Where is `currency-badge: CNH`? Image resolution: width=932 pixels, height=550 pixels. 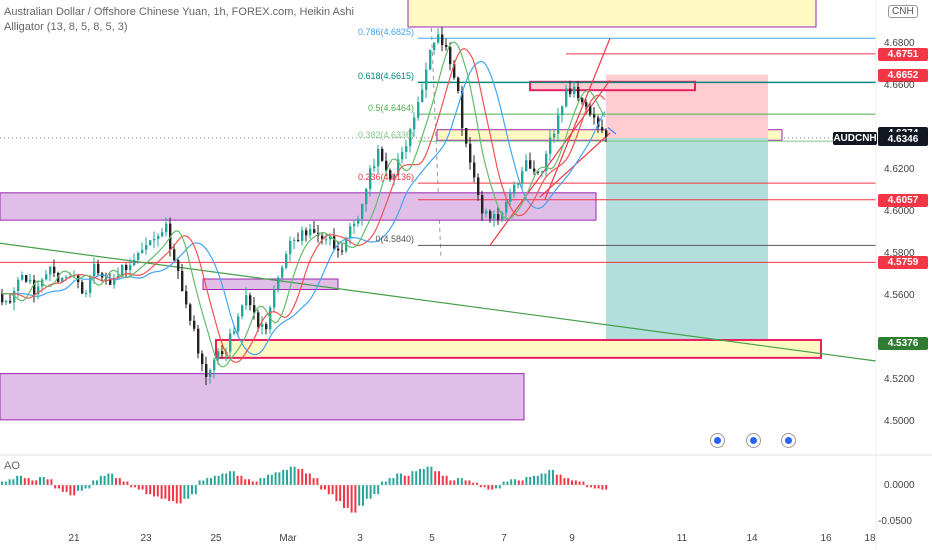 currency-badge: CNH is located at coordinates (903, 11).